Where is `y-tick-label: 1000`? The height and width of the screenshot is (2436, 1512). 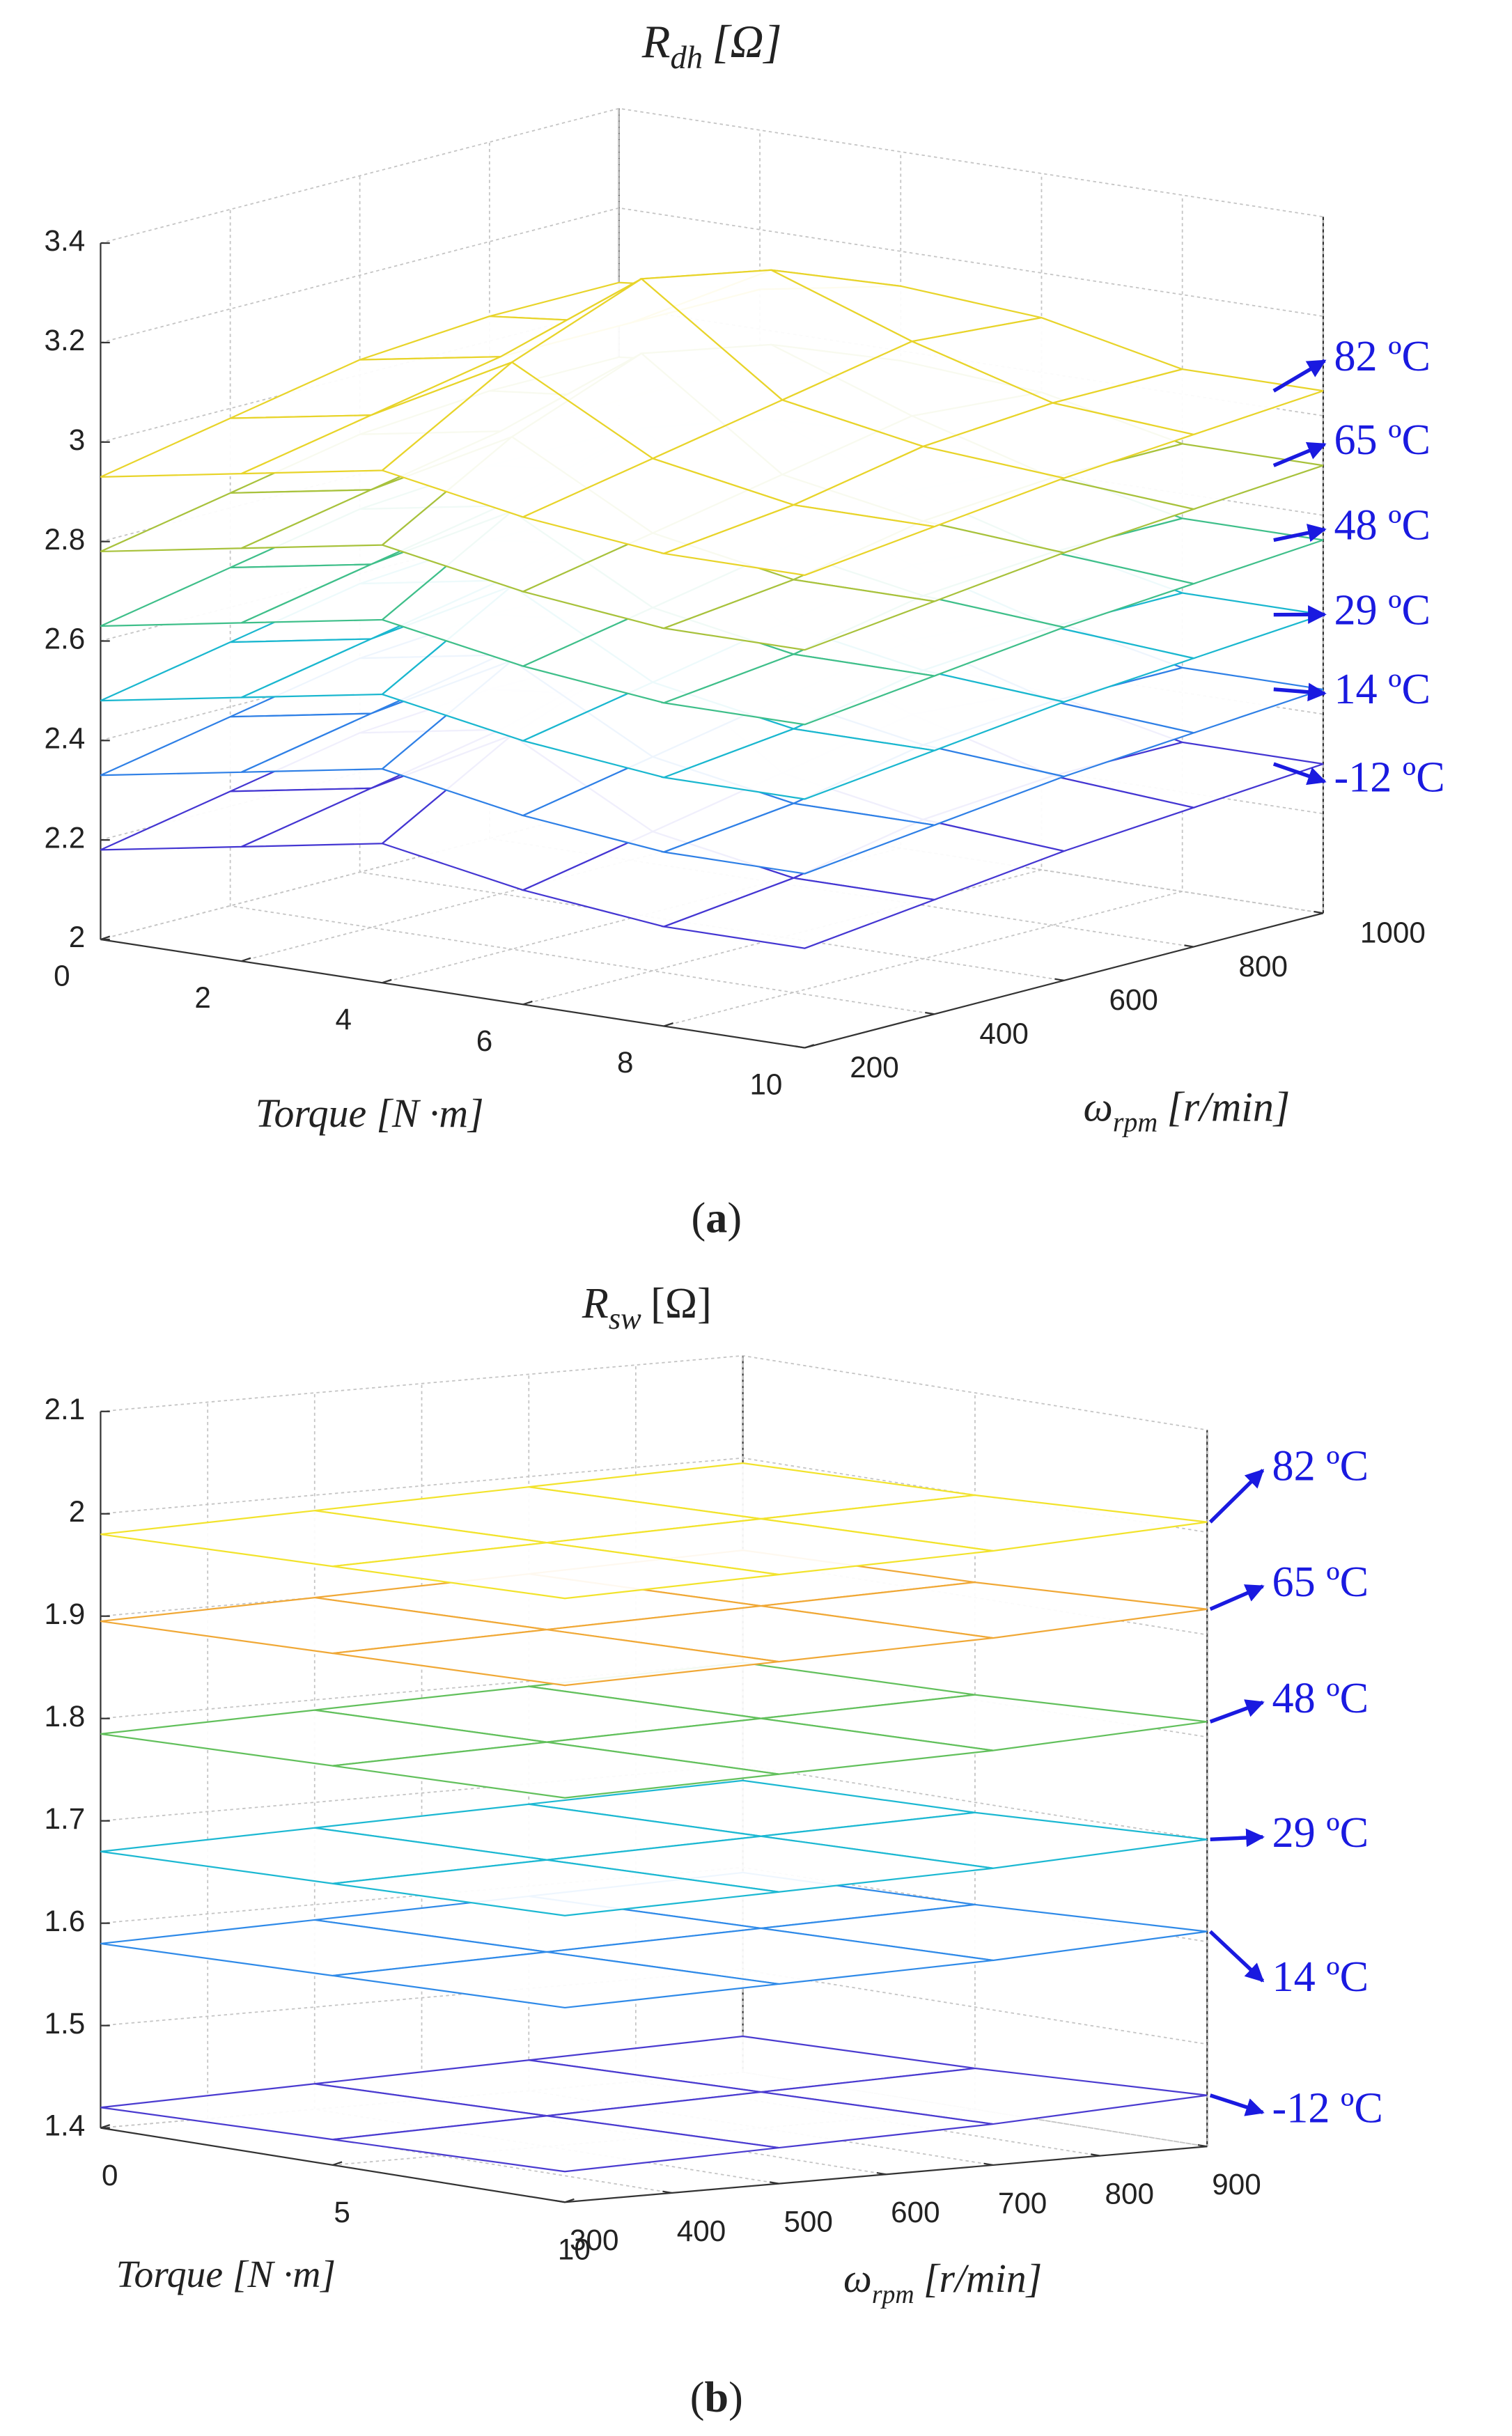
y-tick-label: 1000 is located at coordinates (1393, 933).